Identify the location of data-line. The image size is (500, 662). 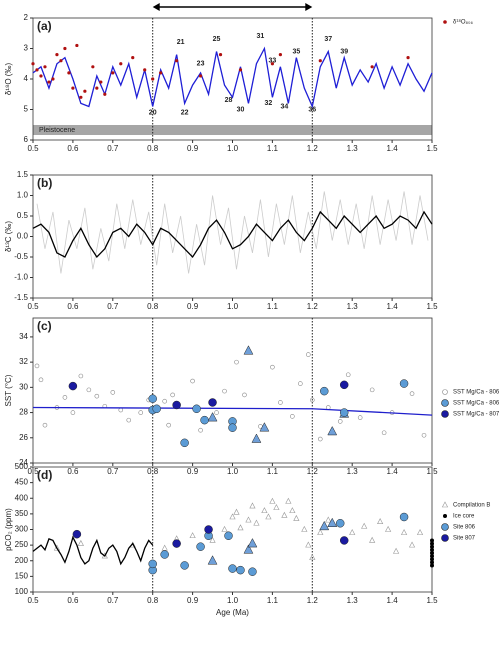
(232, 232).